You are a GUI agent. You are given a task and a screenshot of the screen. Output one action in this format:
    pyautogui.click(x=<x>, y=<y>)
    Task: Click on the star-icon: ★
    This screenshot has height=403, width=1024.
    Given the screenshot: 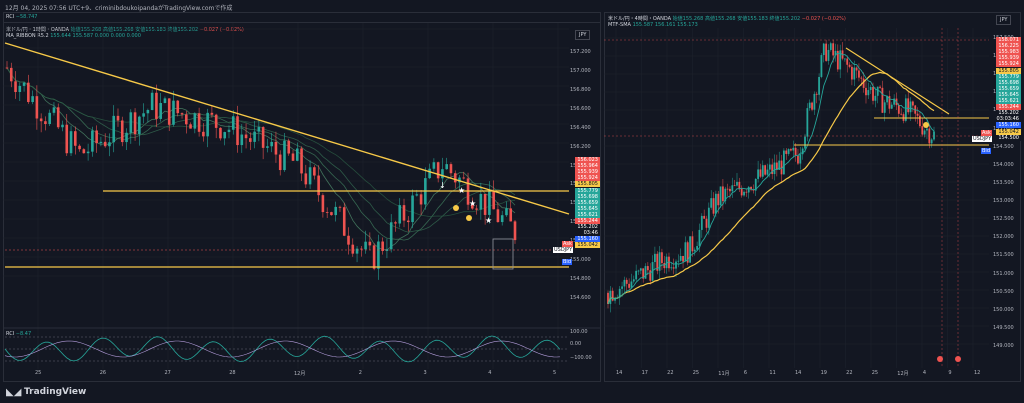 What is the action you would take?
    pyautogui.click(x=472, y=203)
    